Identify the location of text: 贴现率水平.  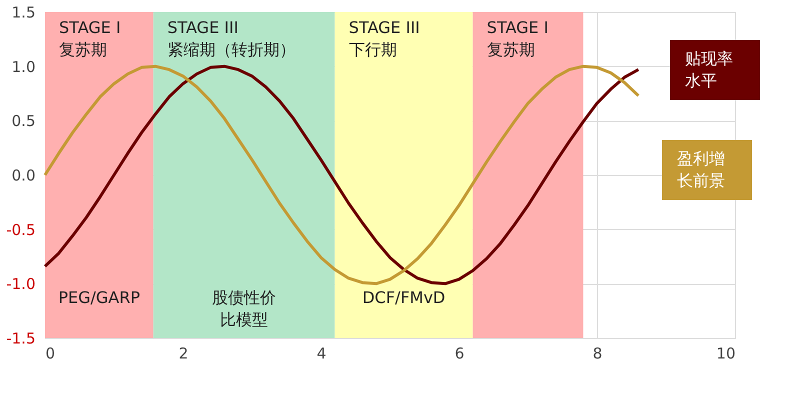
(709, 69).